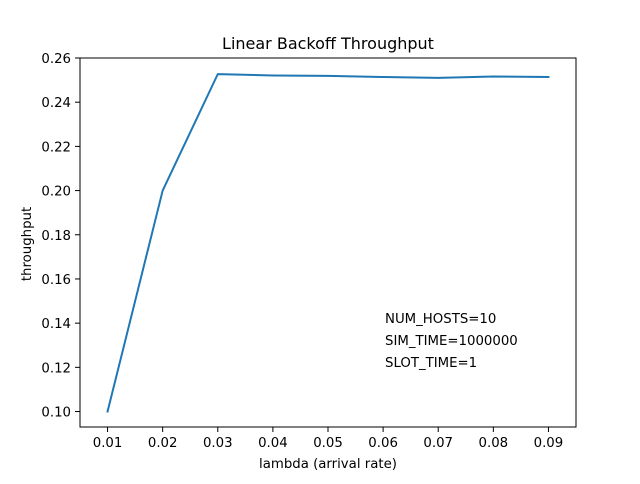 Image resolution: width=640 pixels, height=484 pixels. Describe the element at coordinates (56, 280) in the screenshot. I see `y-tick-label: 0.16` at that location.